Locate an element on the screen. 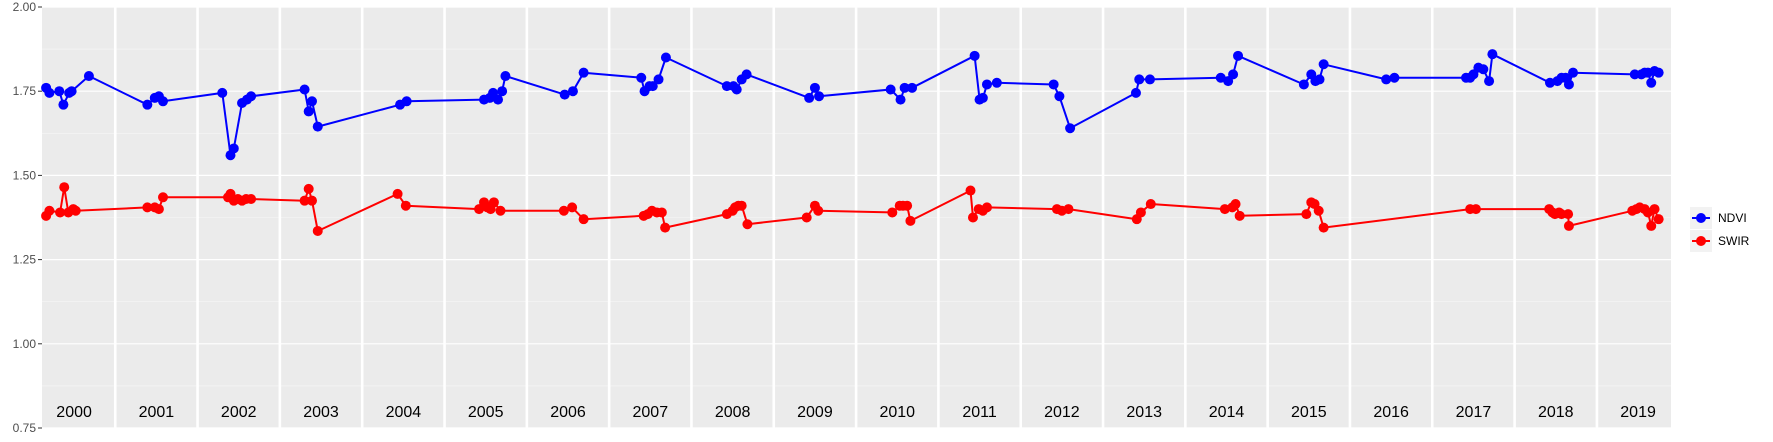 Image resolution: width=1773 pixels, height=442 pixels. year-label: 2017 is located at coordinates (1474, 412).